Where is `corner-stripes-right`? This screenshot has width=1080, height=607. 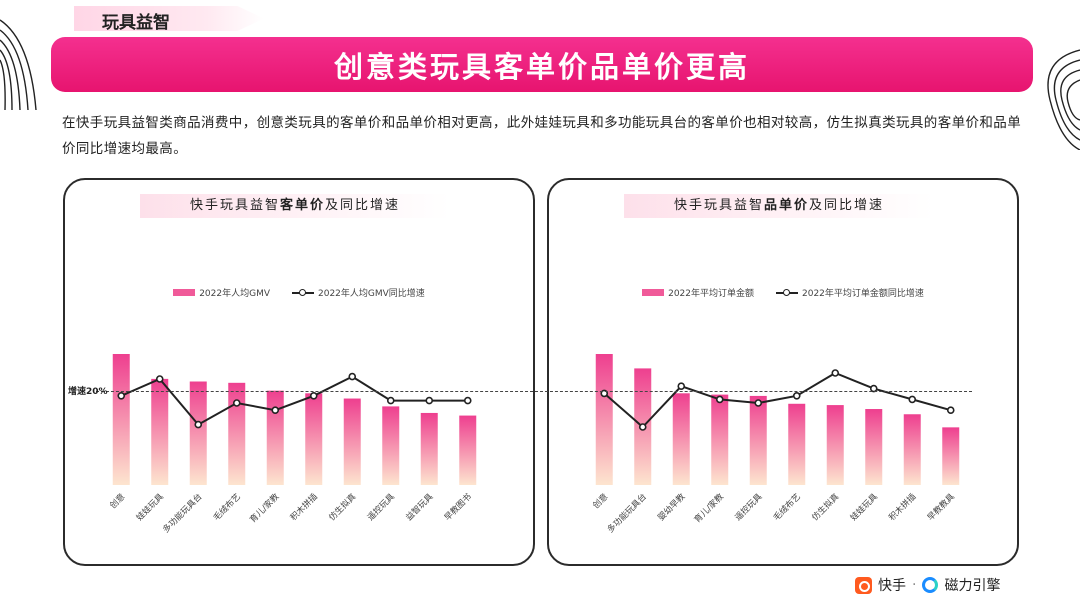
corner-stripes-right is located at coordinates (1063, 99).